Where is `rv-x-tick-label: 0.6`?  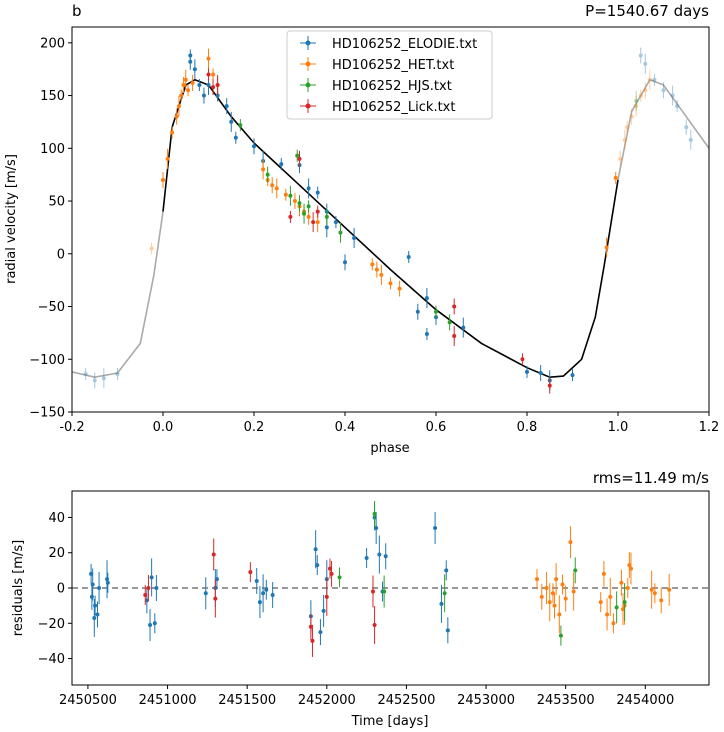 rv-x-tick-label: 0.6 is located at coordinates (436, 427).